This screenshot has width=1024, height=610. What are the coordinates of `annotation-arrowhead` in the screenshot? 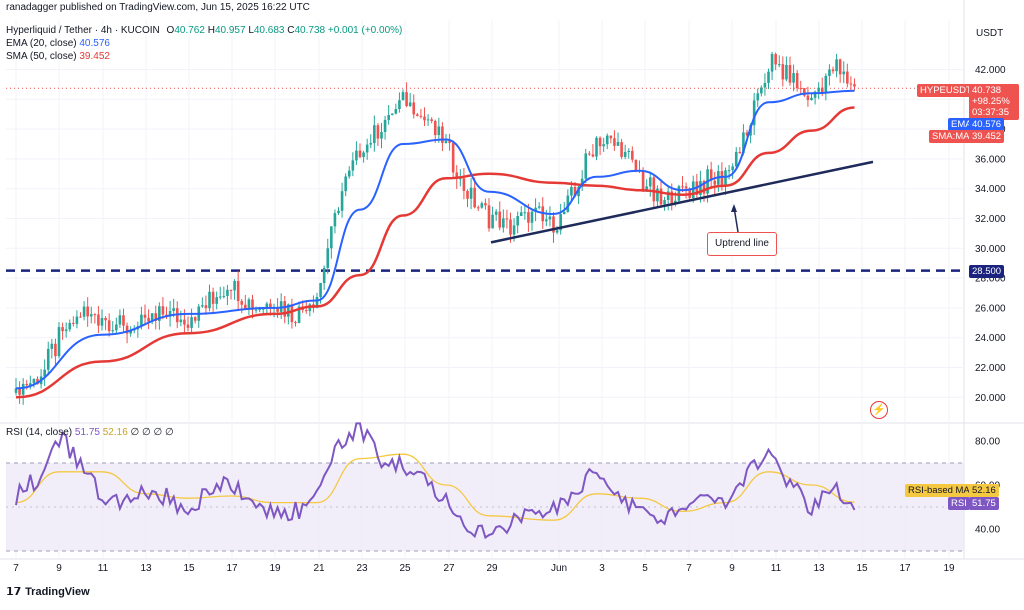 It's located at (734, 208).